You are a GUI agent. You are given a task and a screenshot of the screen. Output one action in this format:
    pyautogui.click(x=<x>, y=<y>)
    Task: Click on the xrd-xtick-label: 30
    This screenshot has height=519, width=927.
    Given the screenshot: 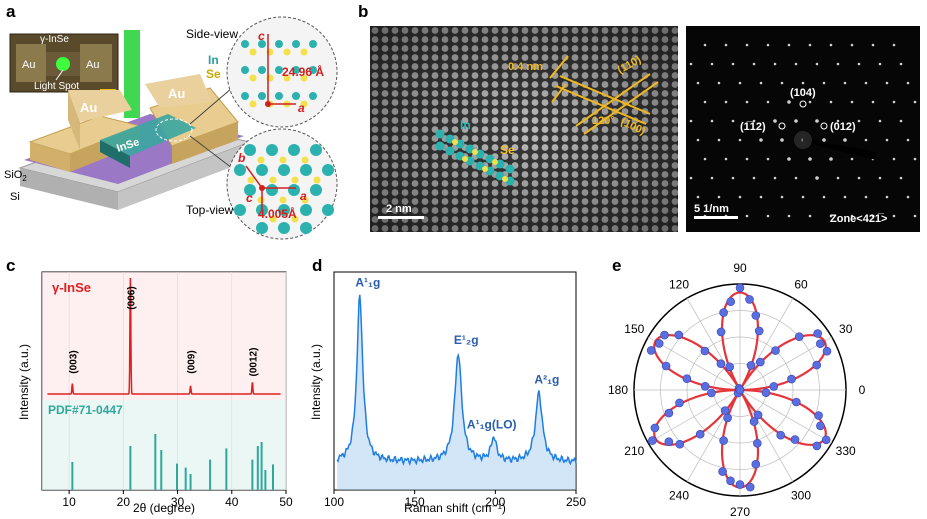 What is the action you would take?
    pyautogui.click(x=178, y=502)
    